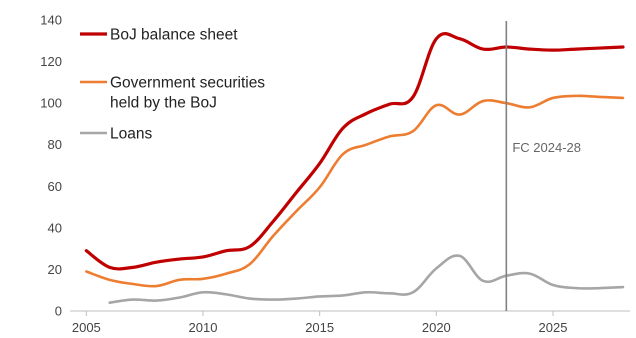 Image resolution: width=636 pixels, height=338 pixels. What do you see at coordinates (553, 327) in the screenshot?
I see `x-tick-label: 2025` at bounding box center [553, 327].